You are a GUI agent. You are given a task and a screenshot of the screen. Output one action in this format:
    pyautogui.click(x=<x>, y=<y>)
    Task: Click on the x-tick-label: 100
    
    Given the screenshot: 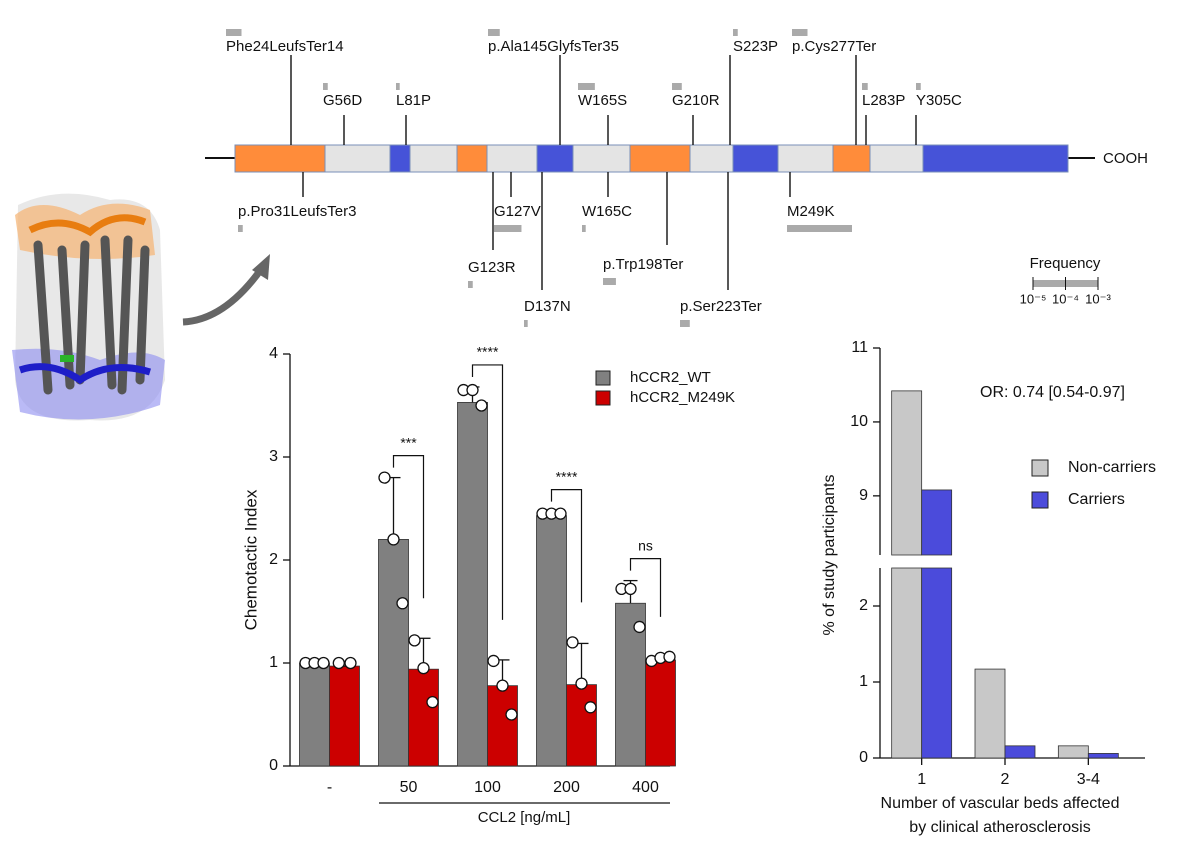 What is the action you would take?
    pyautogui.click(x=487, y=787)
    